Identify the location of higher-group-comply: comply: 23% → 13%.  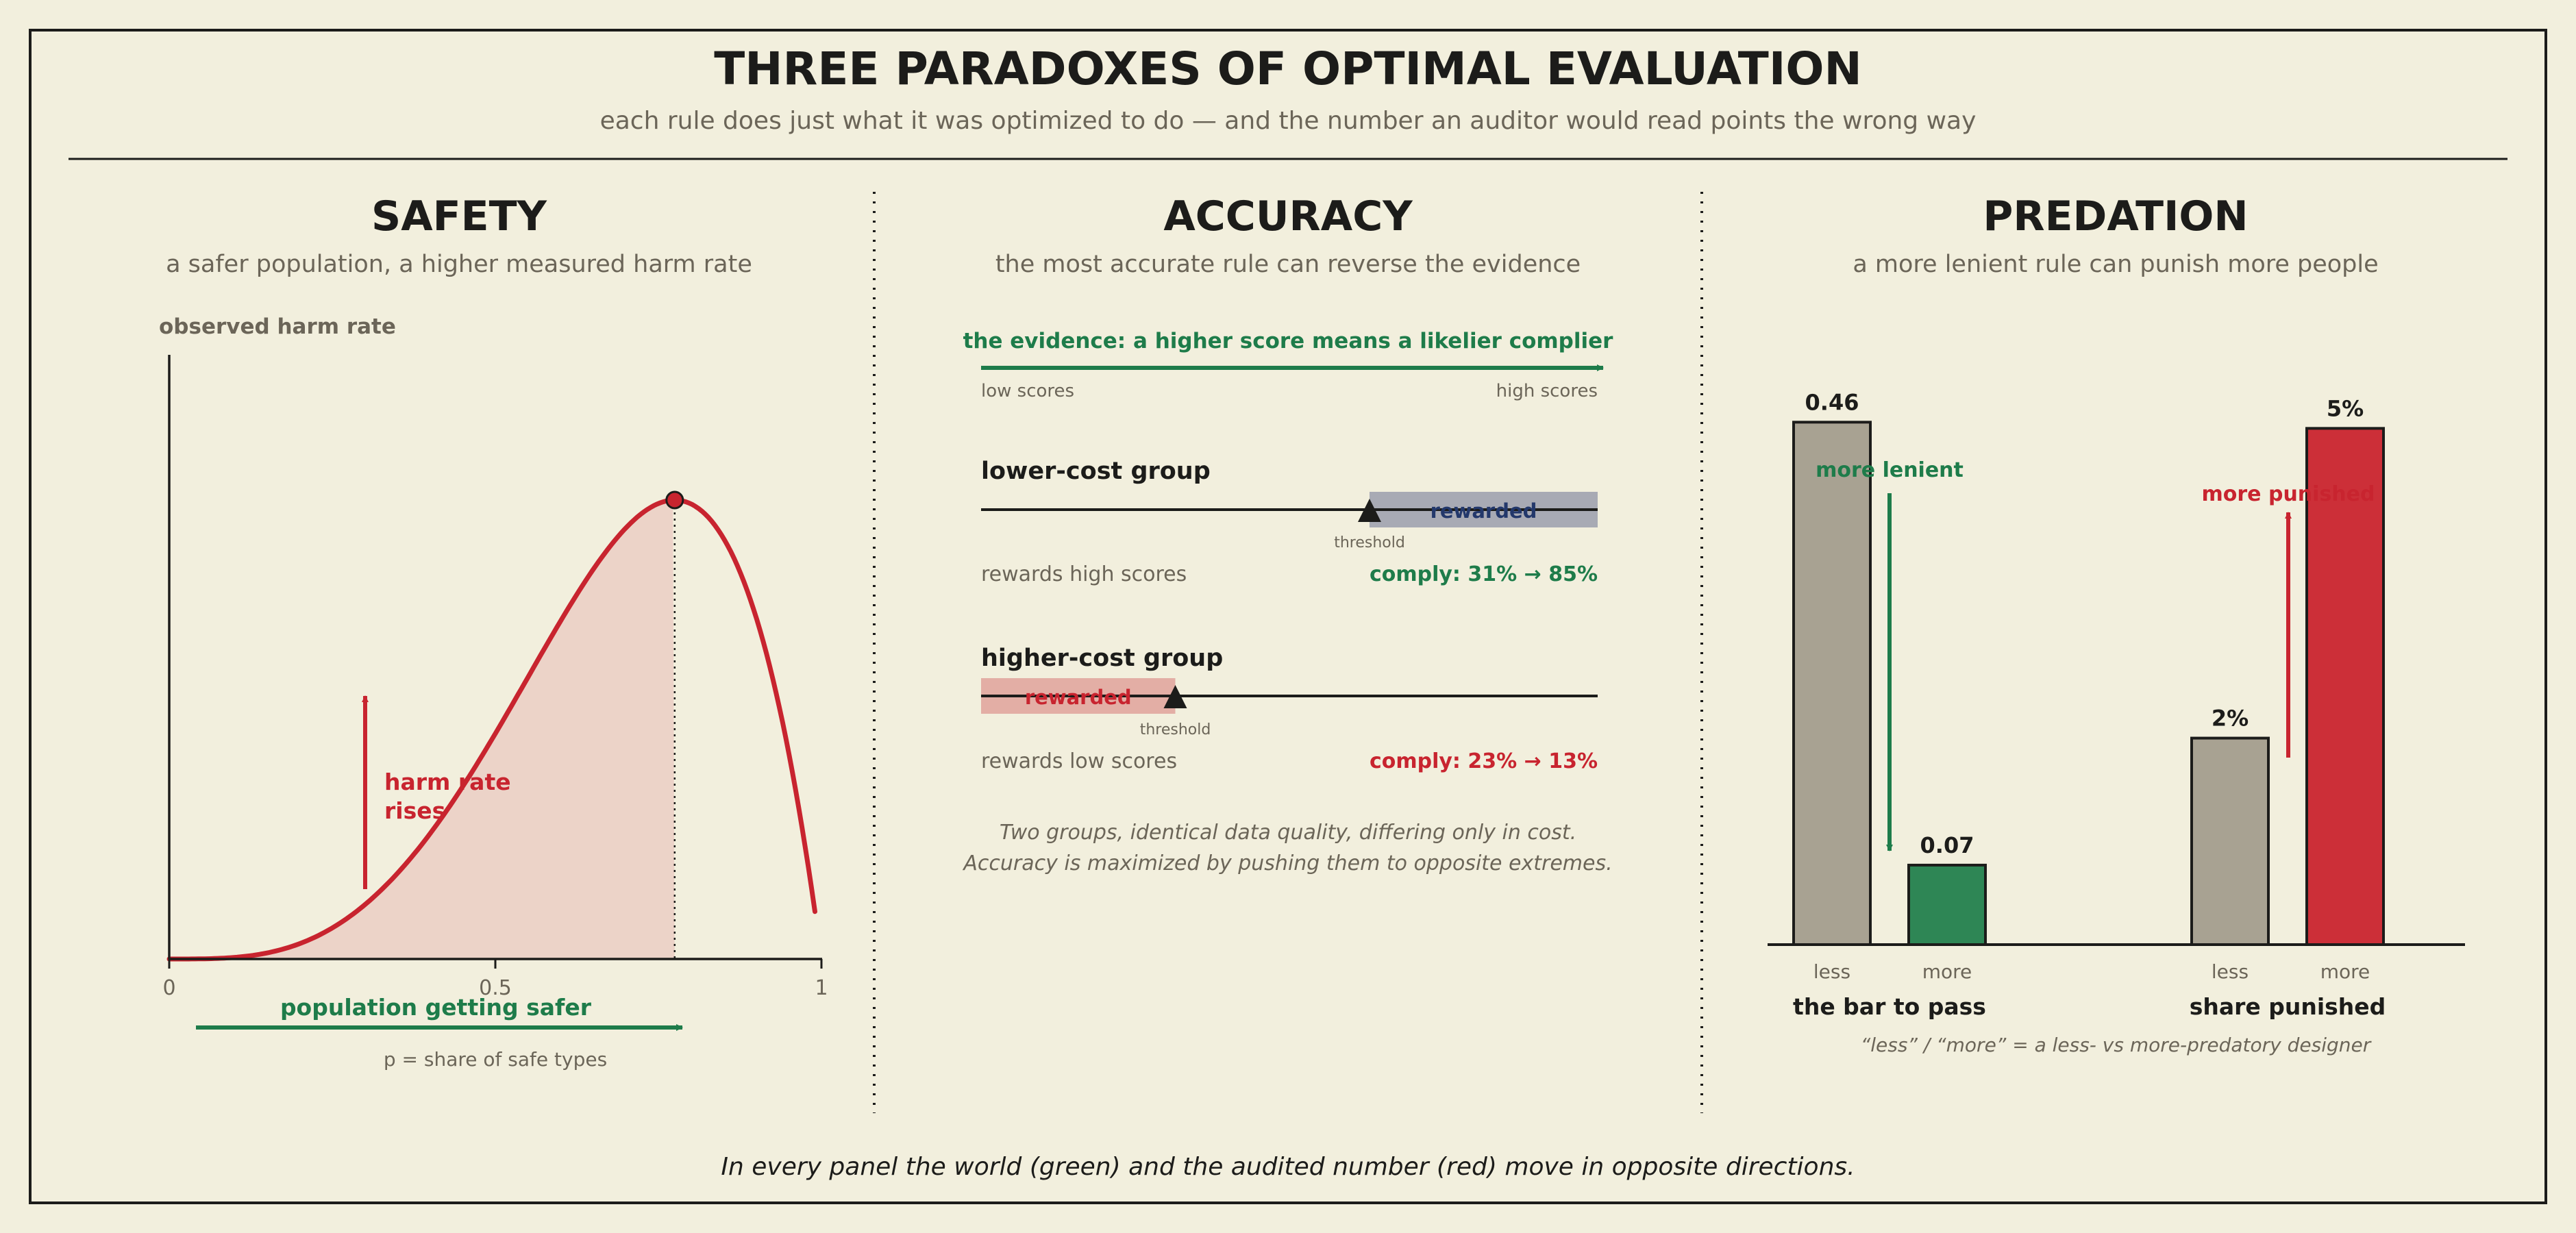
(1484, 761).